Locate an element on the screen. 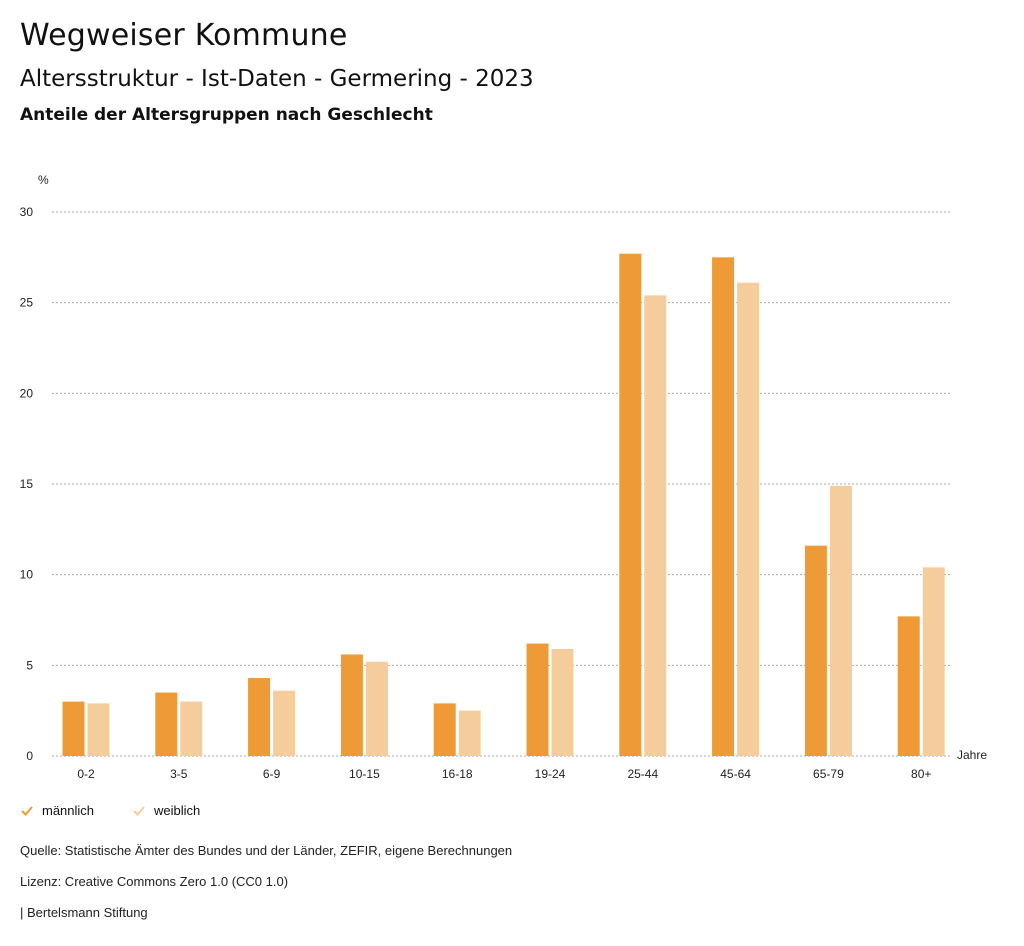 Image resolution: width=1024 pixels, height=946 pixels. y-tick-label: 30 is located at coordinates (27, 212).